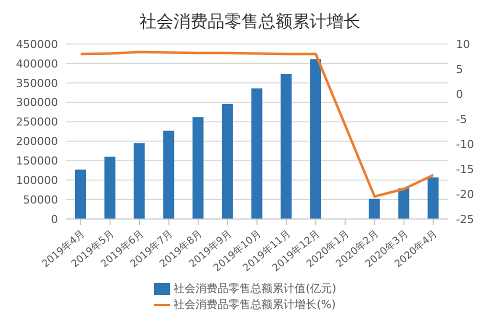 This screenshot has height=321, width=500. I want to click on y2-tick-label: -20, so click(465, 194).